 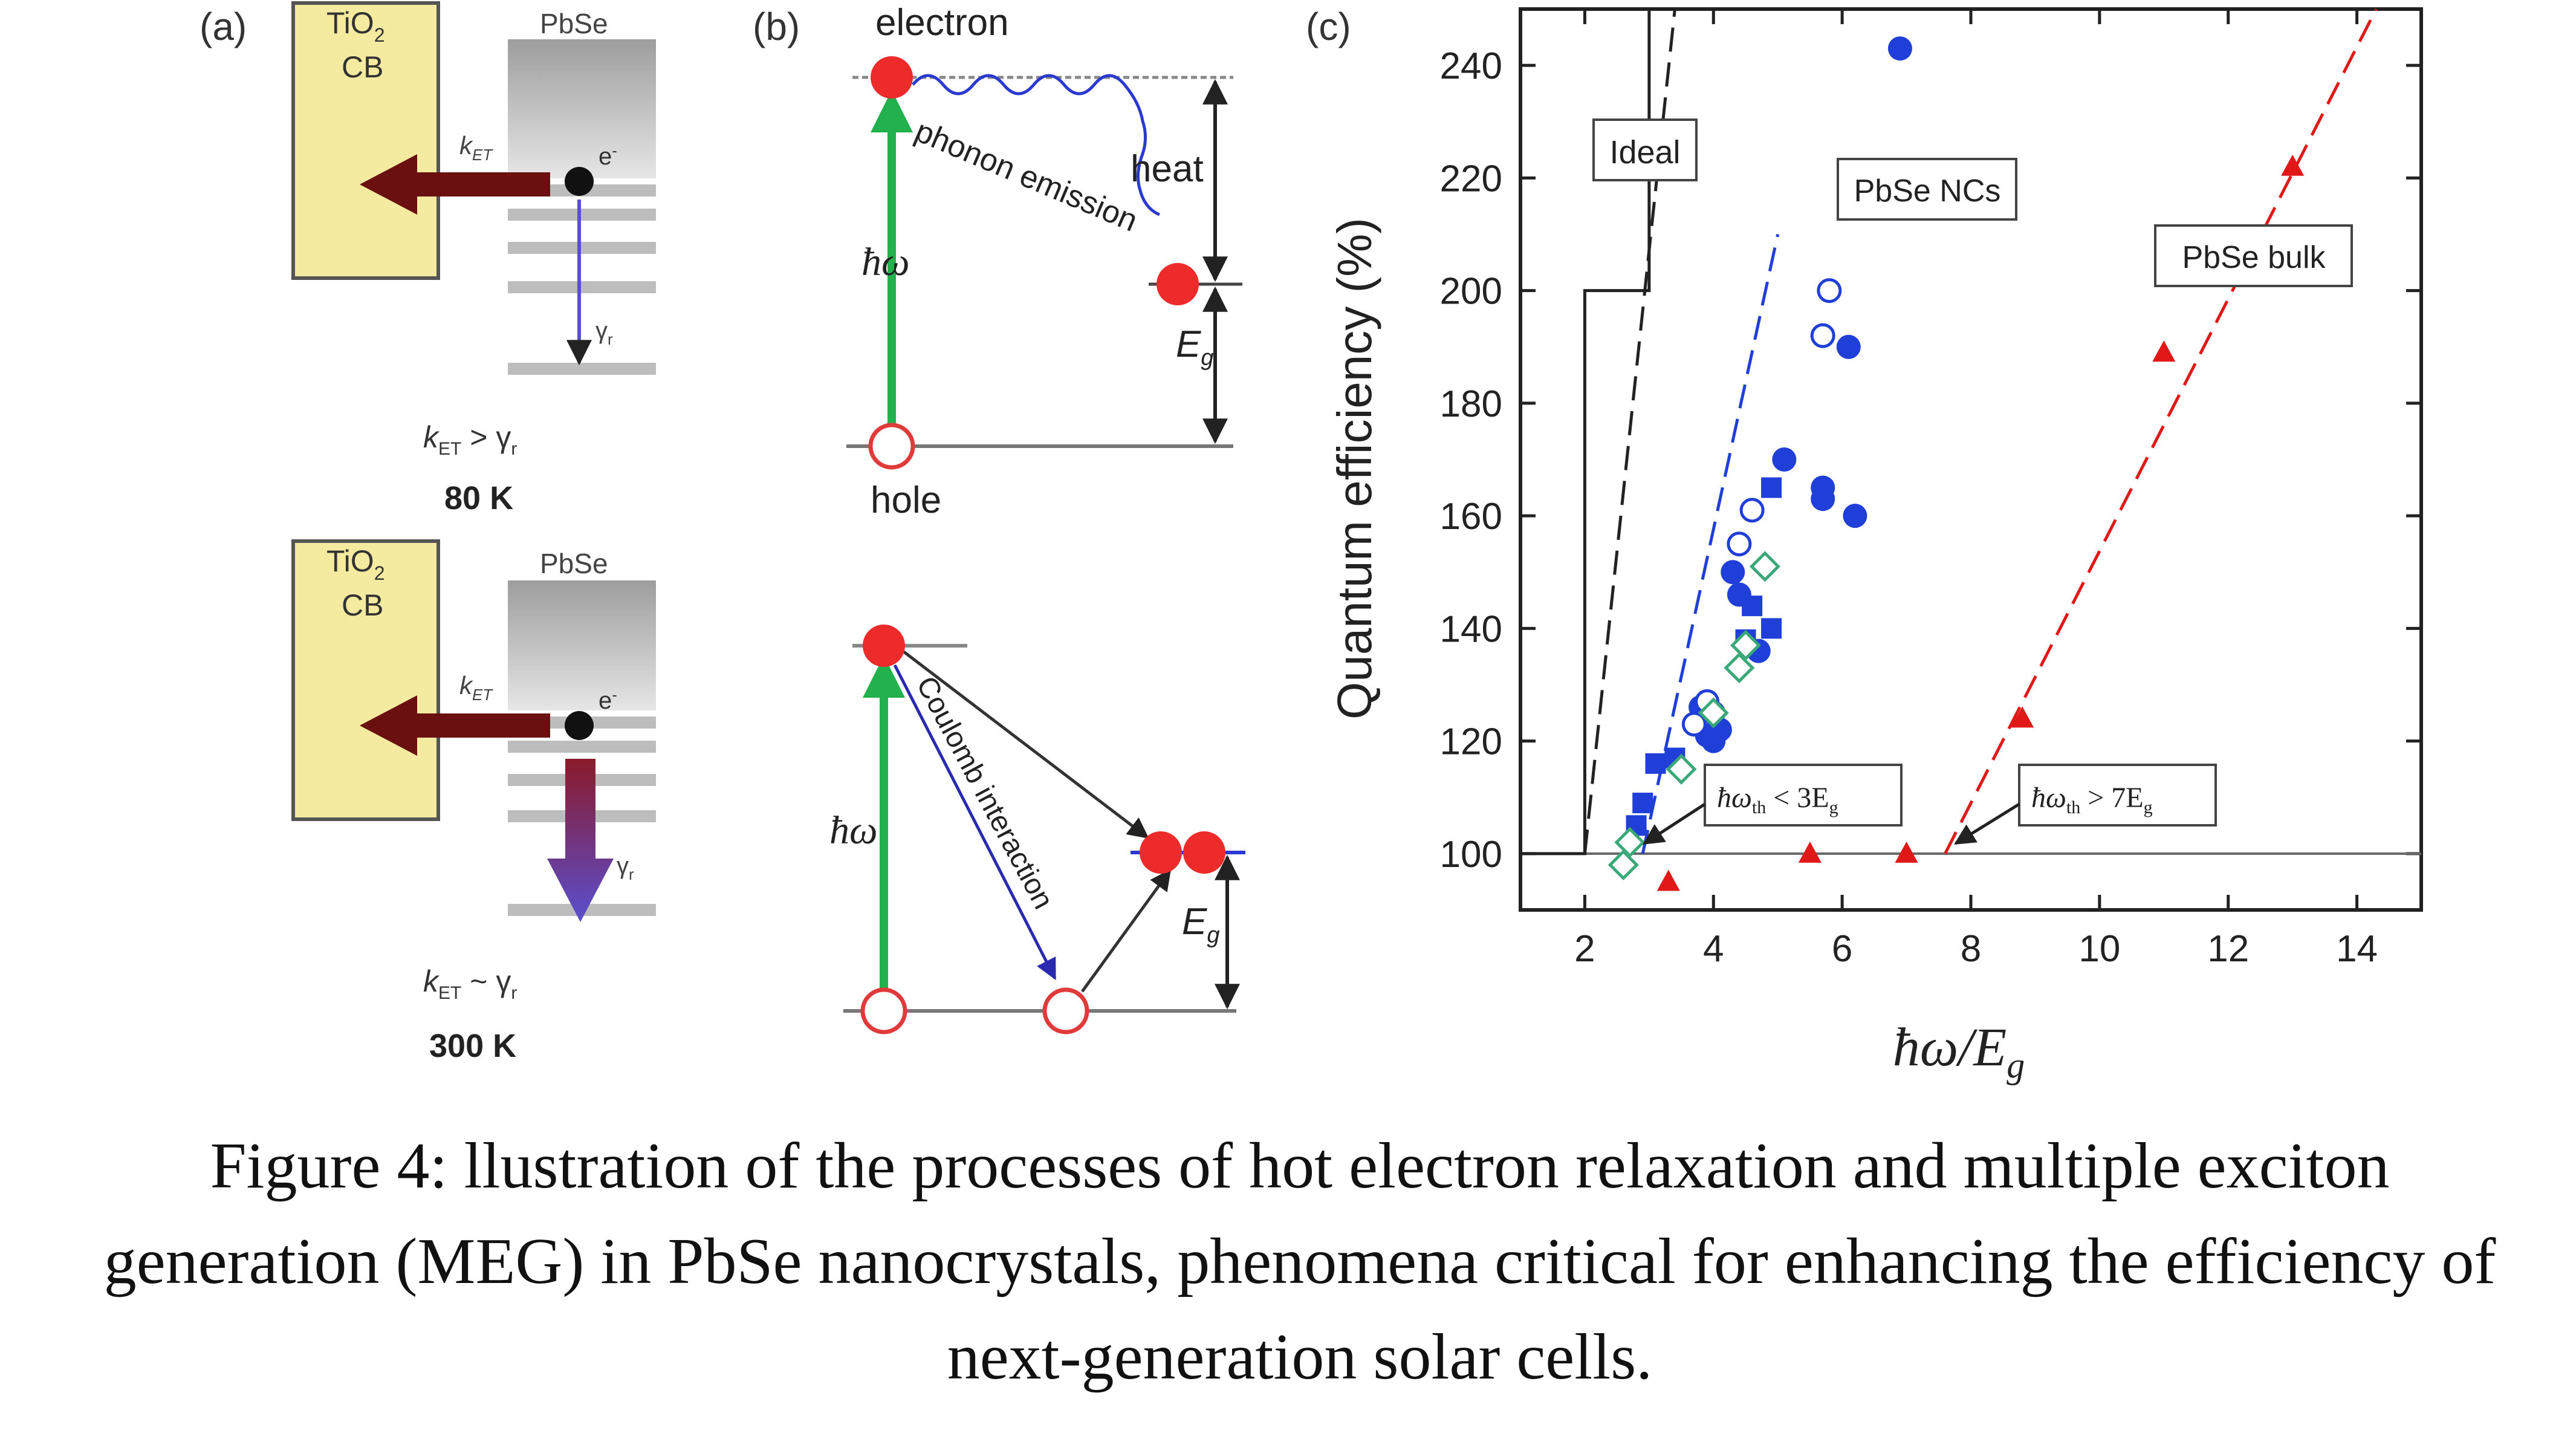 I want to click on svg-text: PbSe NCs, so click(x=1928, y=191).